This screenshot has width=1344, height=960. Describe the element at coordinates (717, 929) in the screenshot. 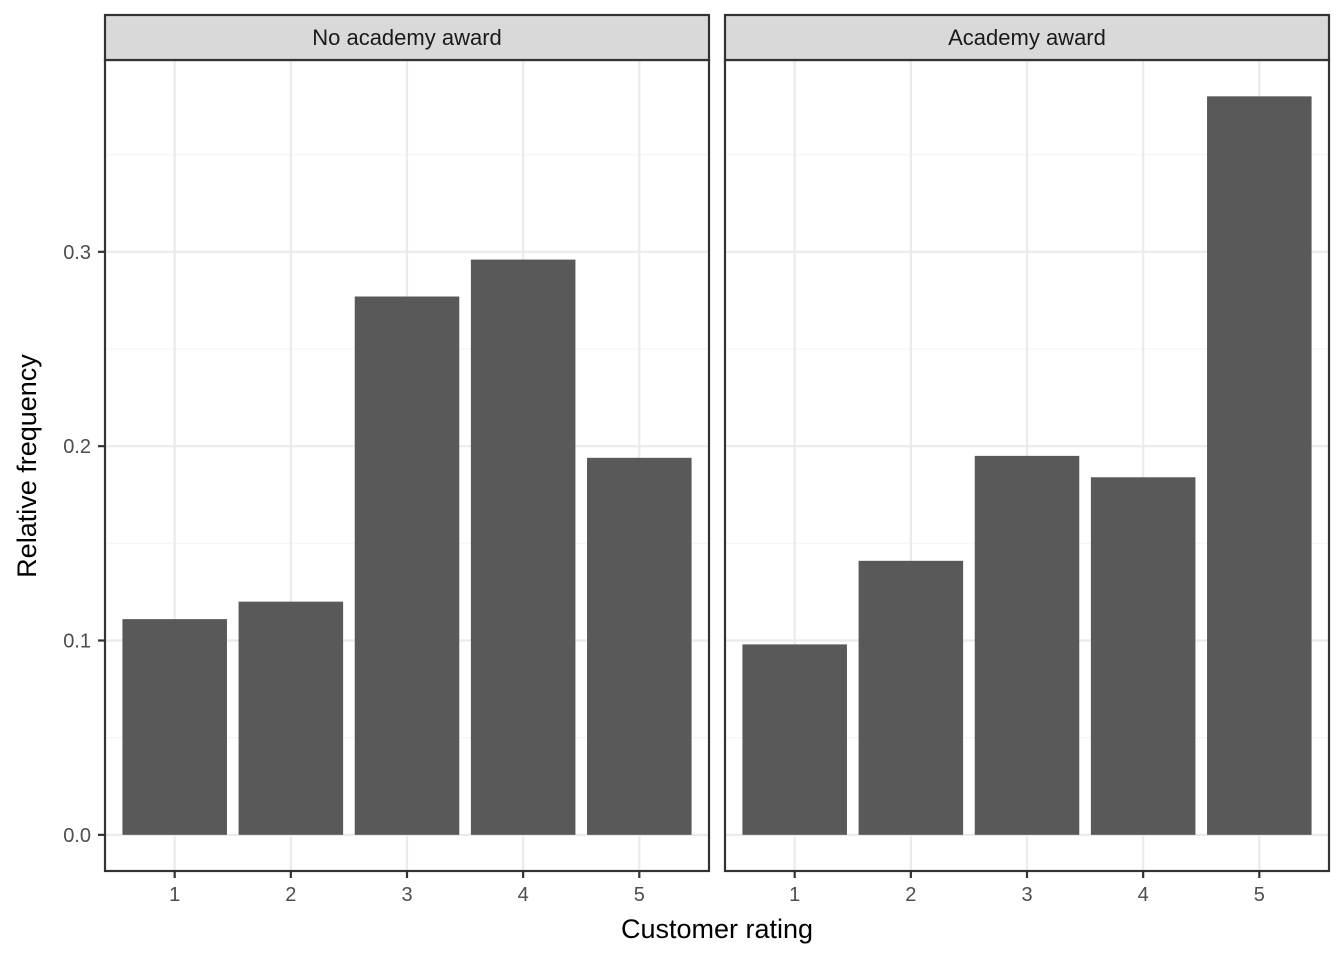

I see `x-axis-title: Customer rating` at that location.